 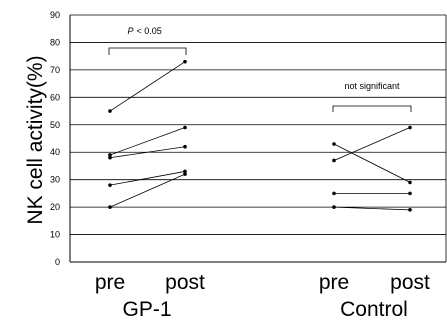 I want to click on series-group-control, so click(x=372, y=168).